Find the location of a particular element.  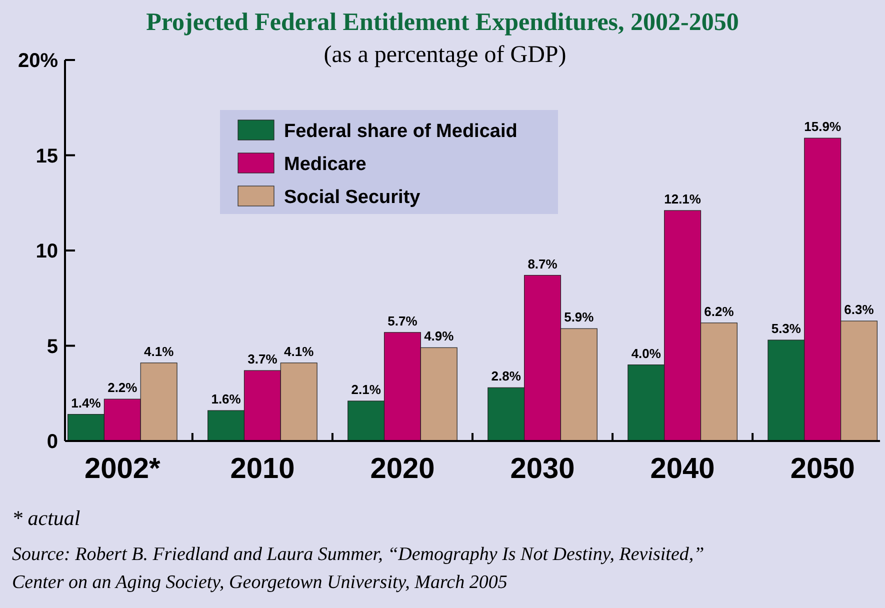

x-tick-label: 2030 is located at coordinates (542, 469).